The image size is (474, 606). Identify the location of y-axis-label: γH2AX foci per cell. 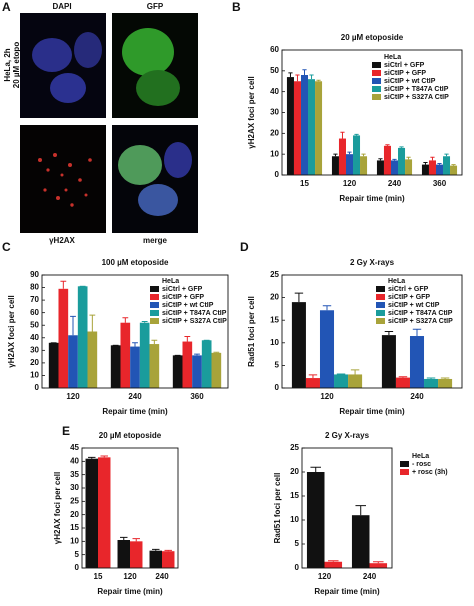
(57, 508).